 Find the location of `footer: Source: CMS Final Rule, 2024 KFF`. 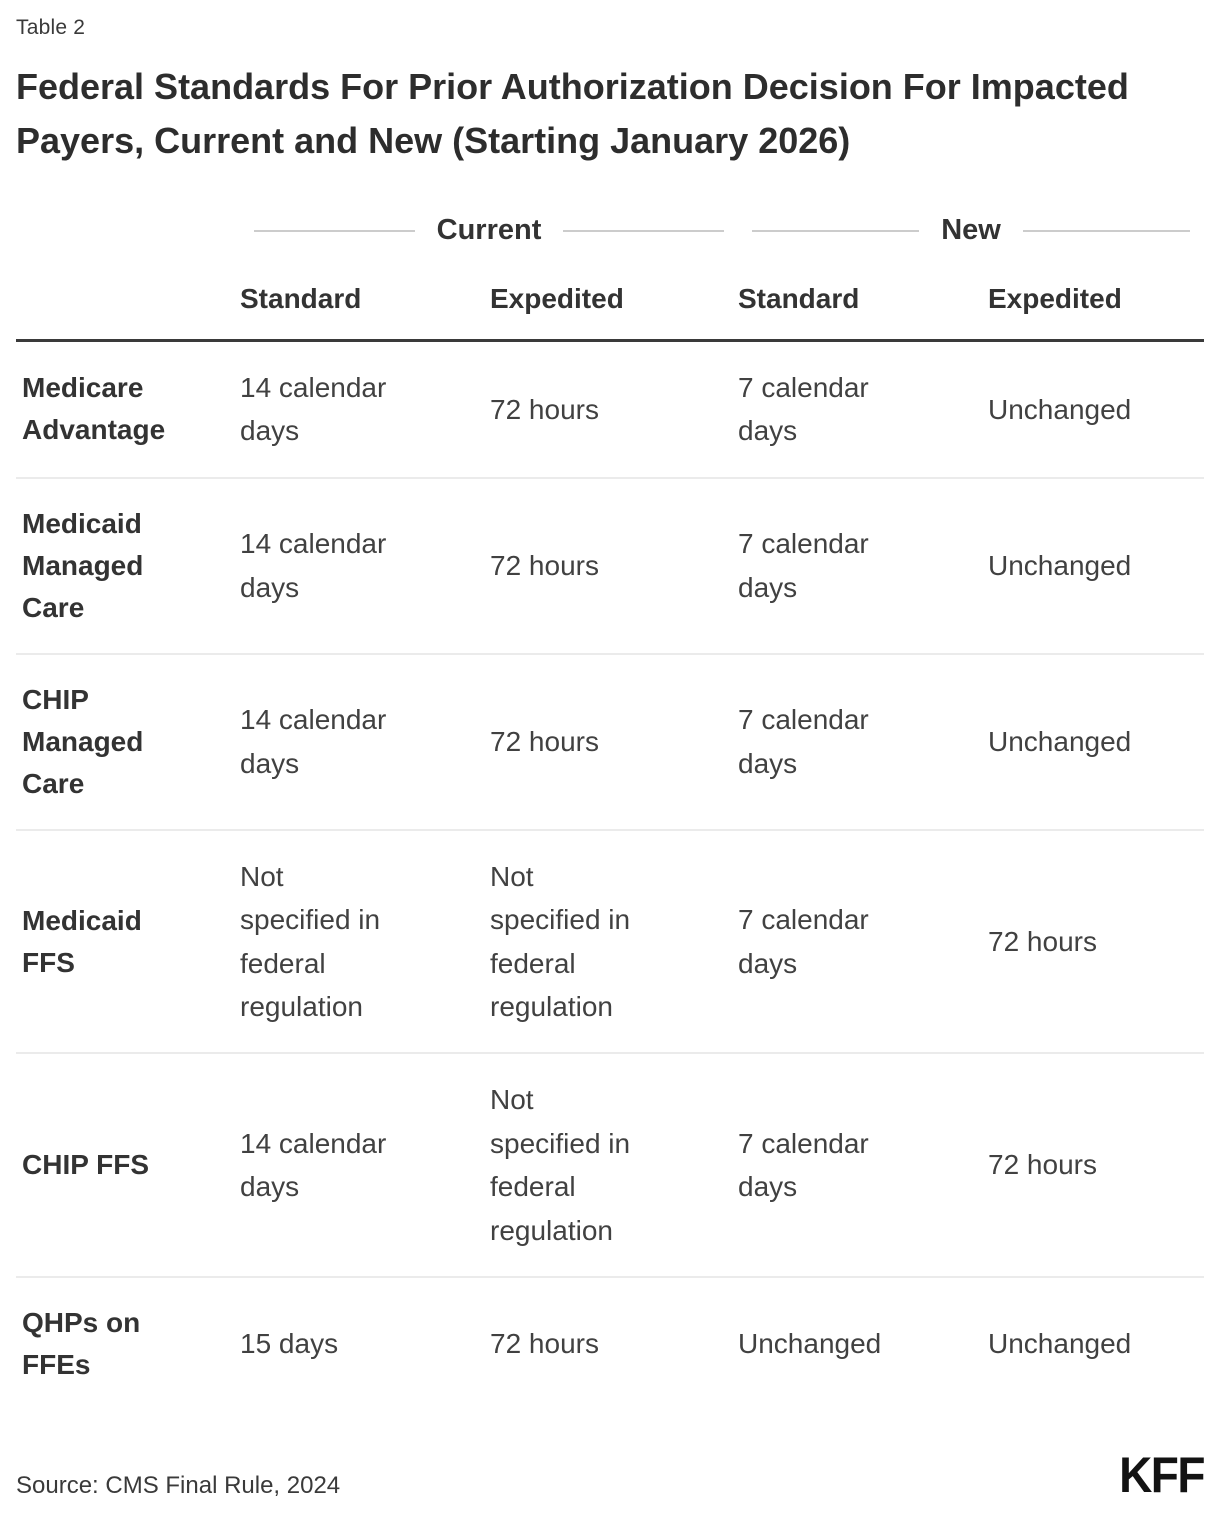

footer: Source: CMS Final Rule, 2024 KFF is located at coordinates (610, 1463).